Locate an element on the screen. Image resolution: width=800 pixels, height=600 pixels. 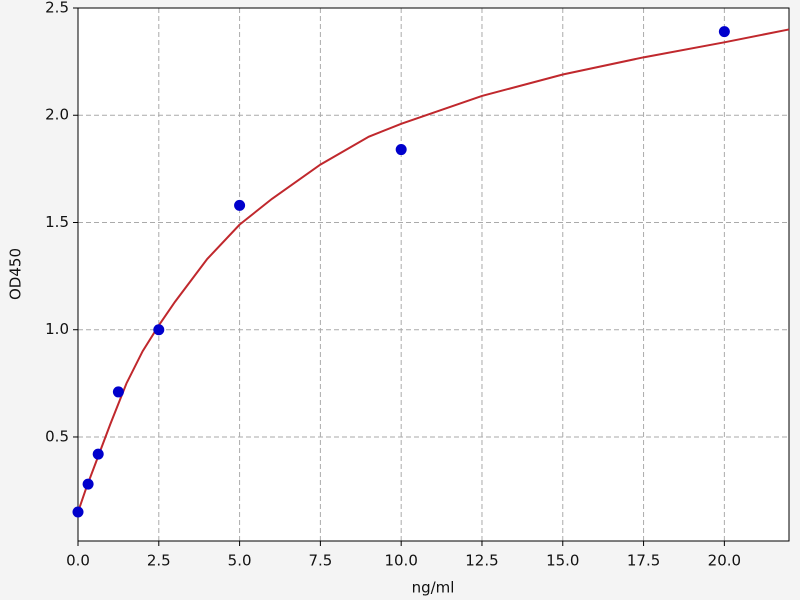
x-tick-label: 5.0 is located at coordinates (240, 561).